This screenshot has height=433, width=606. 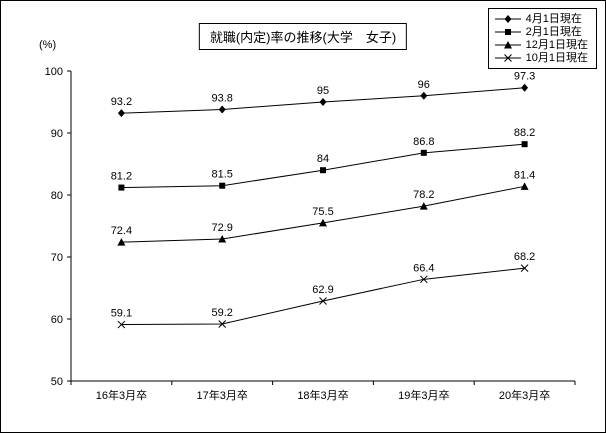 What do you see at coordinates (423, 395) in the screenshot?
I see `x-category-label: 19年3月卒` at bounding box center [423, 395].